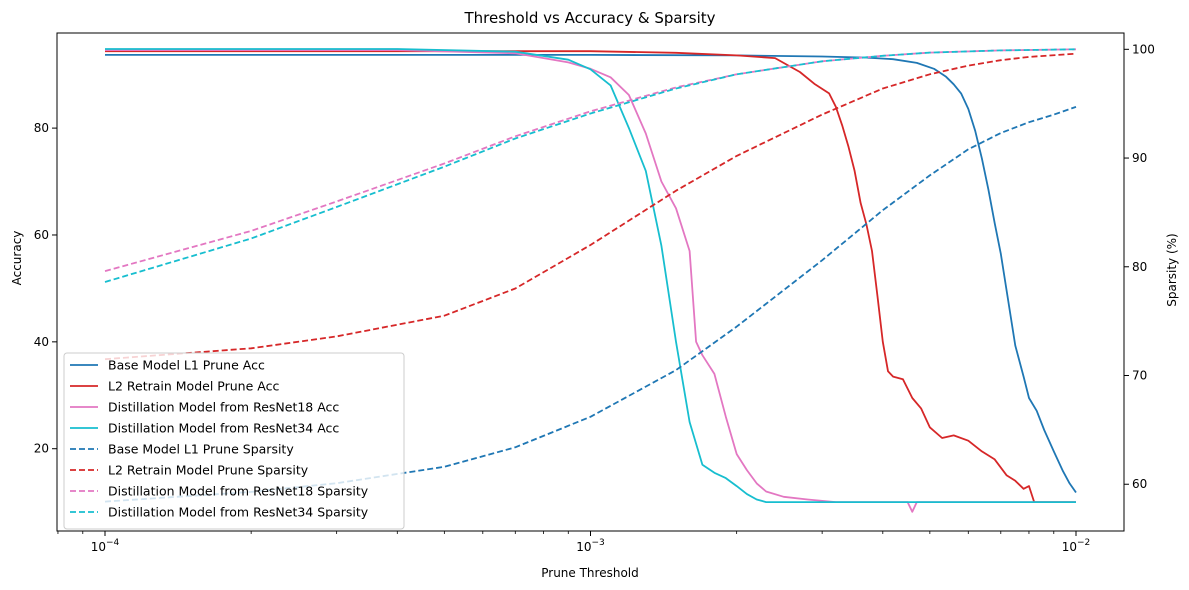  Describe the element at coordinates (589, 18) in the screenshot. I see `chart-title: Threshold vs Accuracy & Sparsity` at that location.